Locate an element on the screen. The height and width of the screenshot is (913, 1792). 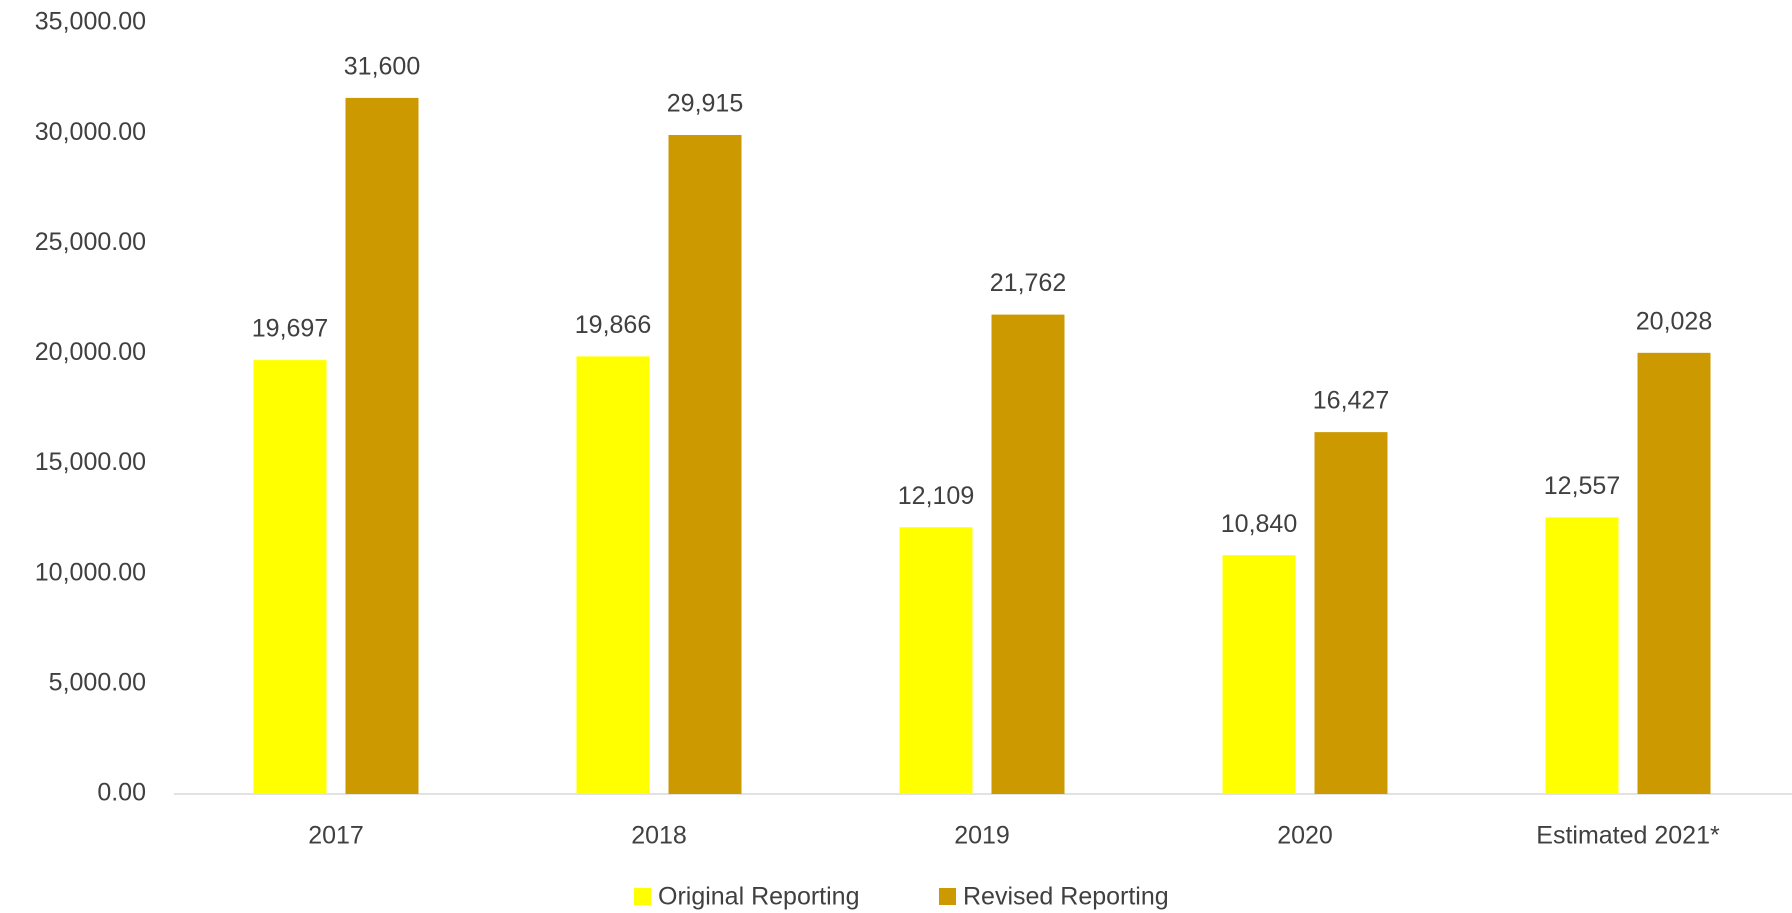
legend-label: Revised Reporting is located at coordinates (1066, 897).